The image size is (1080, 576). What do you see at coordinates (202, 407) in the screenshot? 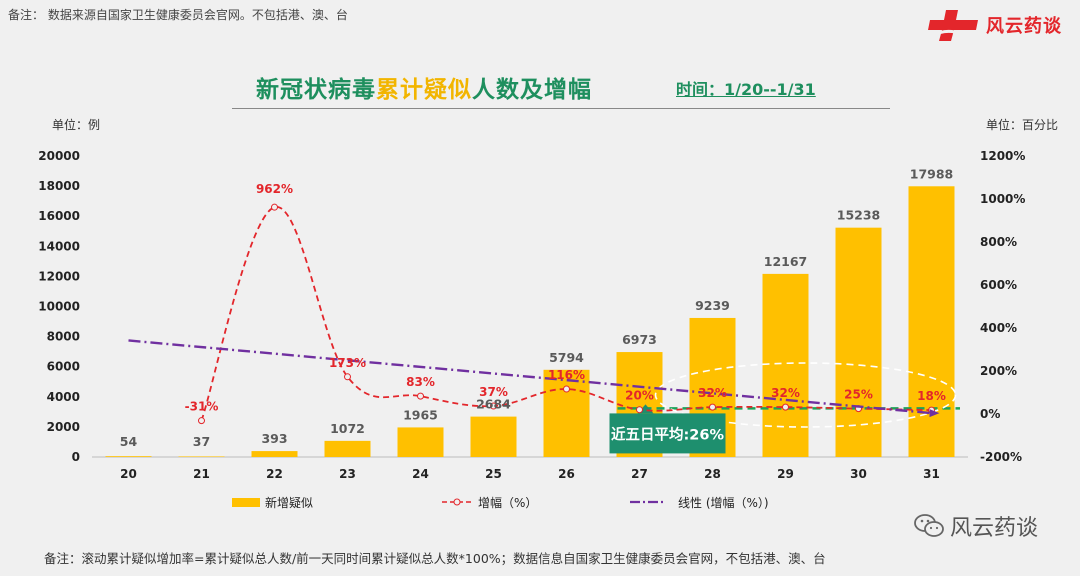
I see `growth-value-label: -31%` at bounding box center [202, 407].